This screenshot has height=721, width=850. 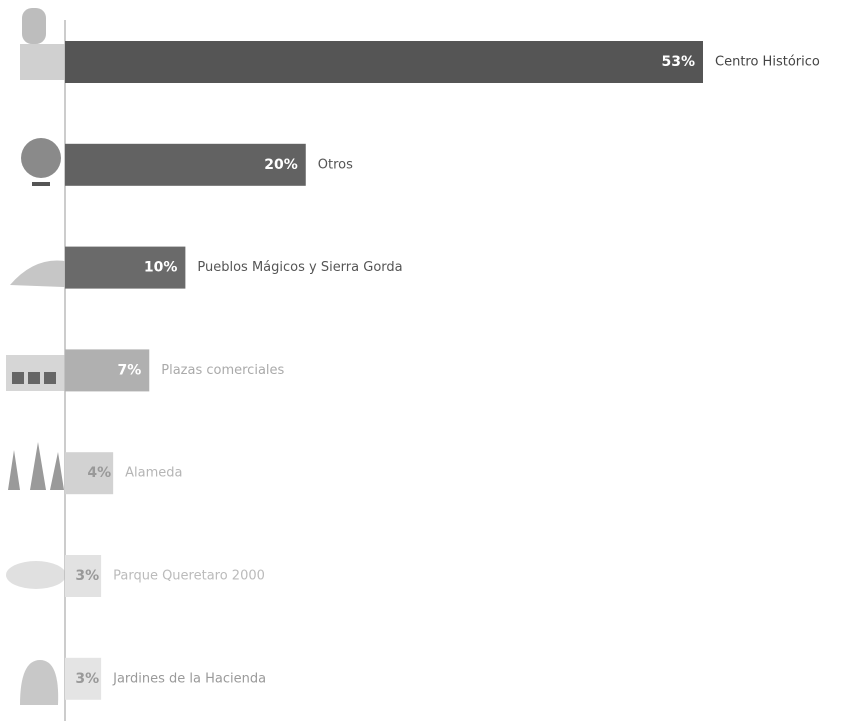 What do you see at coordinates (153, 473) in the screenshot?
I see `category-label: Alameda` at bounding box center [153, 473].